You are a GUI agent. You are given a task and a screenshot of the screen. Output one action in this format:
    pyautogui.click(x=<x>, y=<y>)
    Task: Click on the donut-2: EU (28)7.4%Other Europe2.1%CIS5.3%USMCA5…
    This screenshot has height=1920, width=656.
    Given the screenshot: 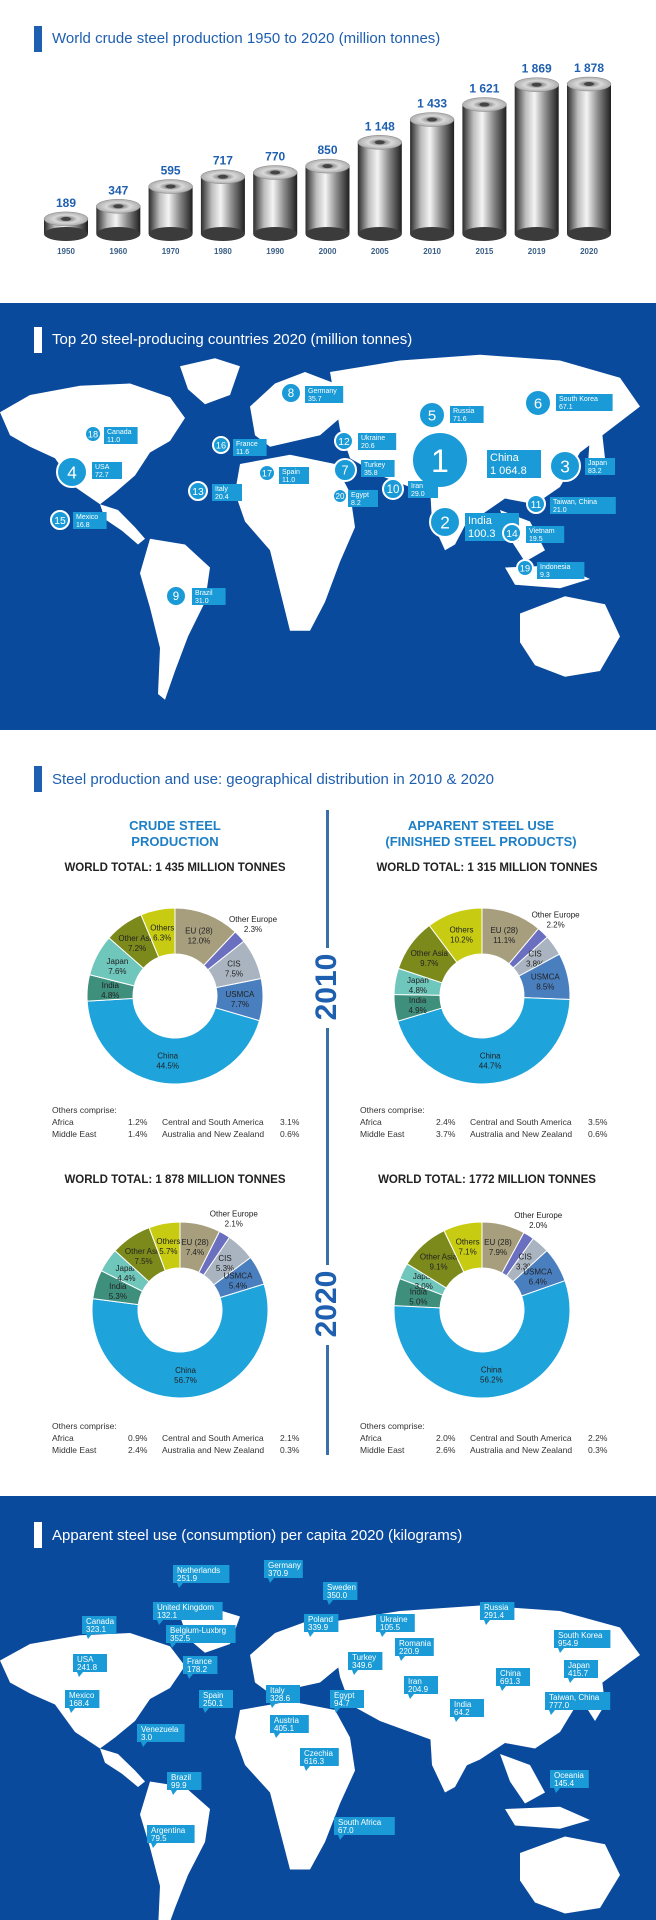 What is the action you would take?
    pyautogui.click(x=180, y=1304)
    